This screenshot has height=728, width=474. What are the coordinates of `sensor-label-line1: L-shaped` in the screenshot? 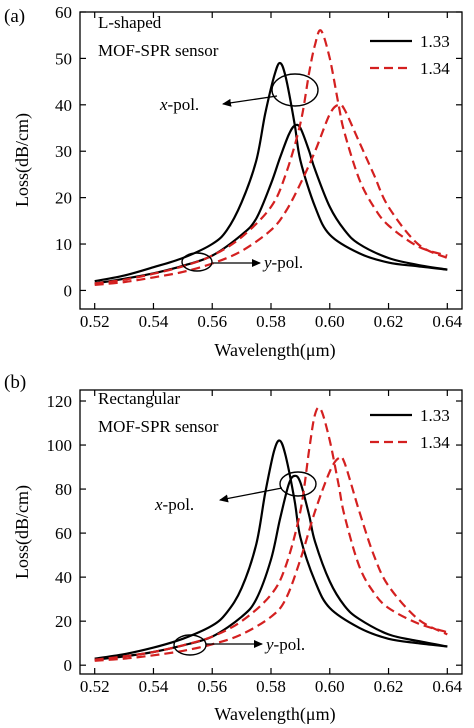 It's located at (130, 22).